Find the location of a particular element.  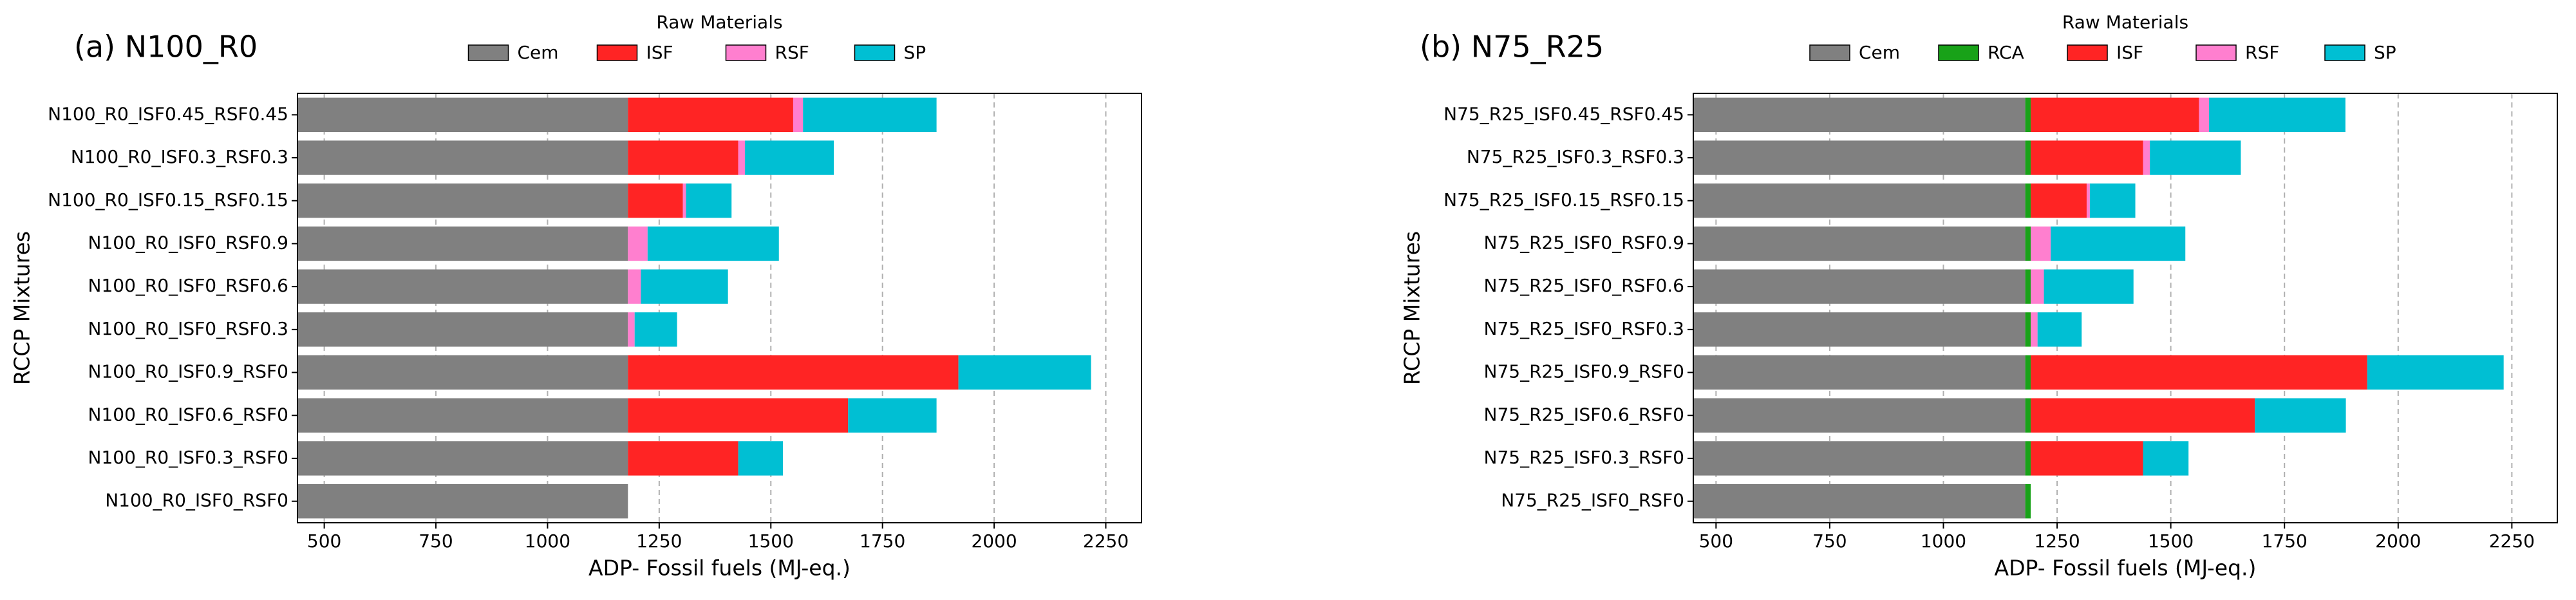

y-tick-label: N75_R25_ISF0_RSF0.9 is located at coordinates (1584, 242).